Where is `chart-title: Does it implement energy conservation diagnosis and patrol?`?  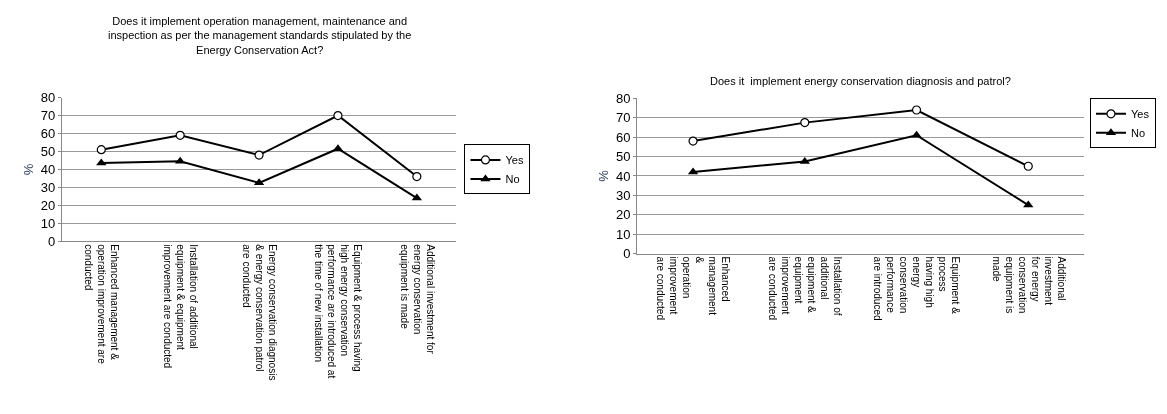
chart-title: Does it implement energy conservation diagnosis and patrol? is located at coordinates (860, 81).